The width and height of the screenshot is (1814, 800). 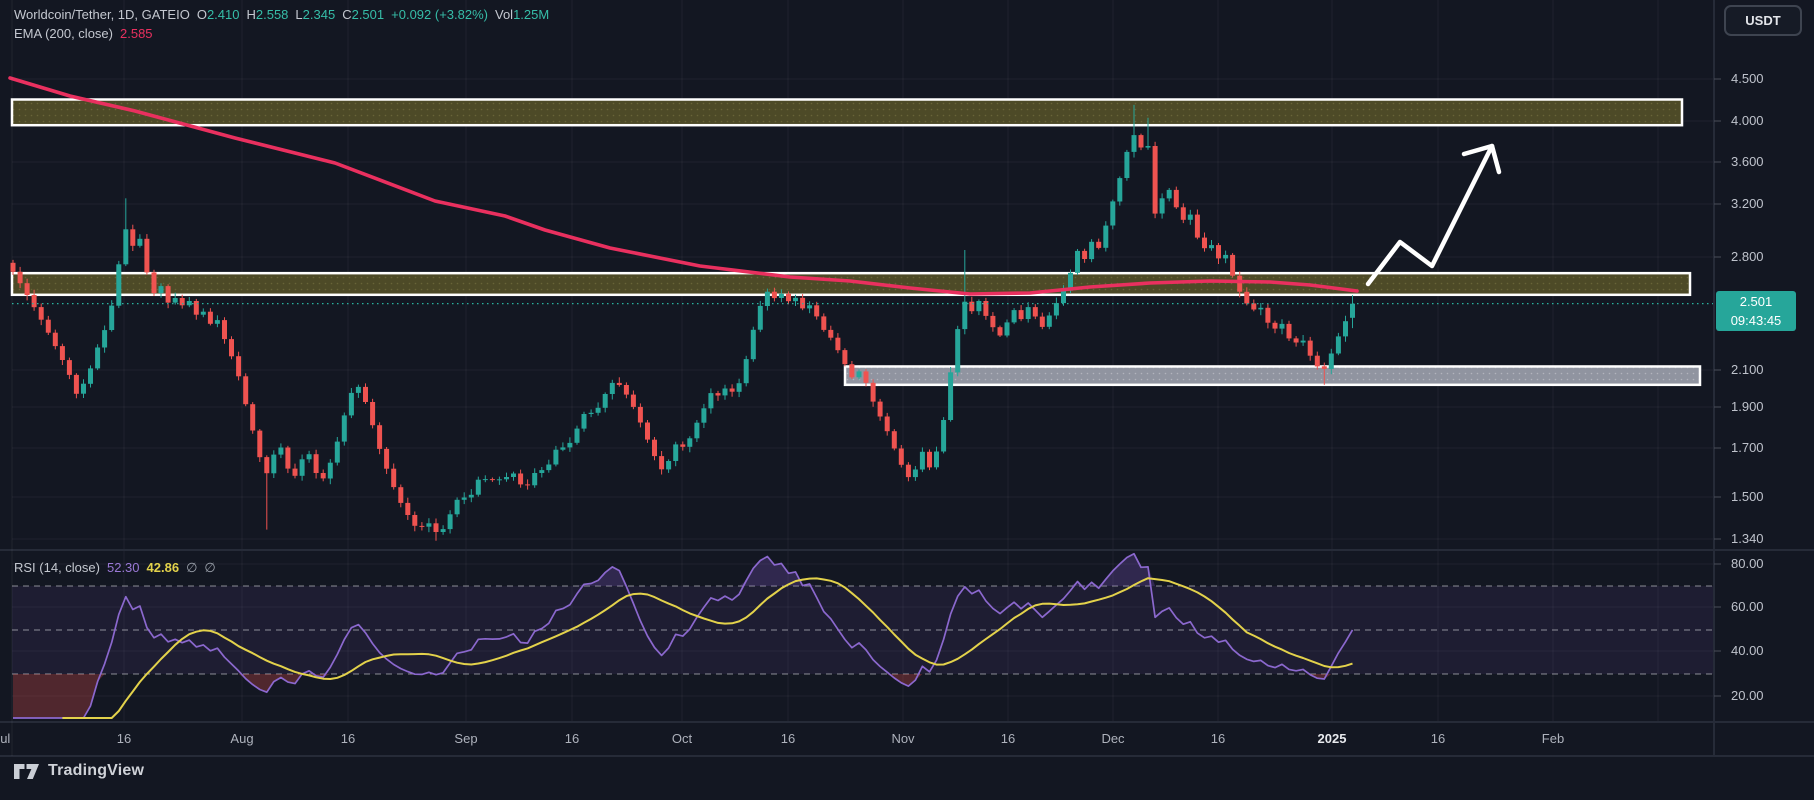 I want to click on ohlc-close: C2.501, so click(x=363, y=14).